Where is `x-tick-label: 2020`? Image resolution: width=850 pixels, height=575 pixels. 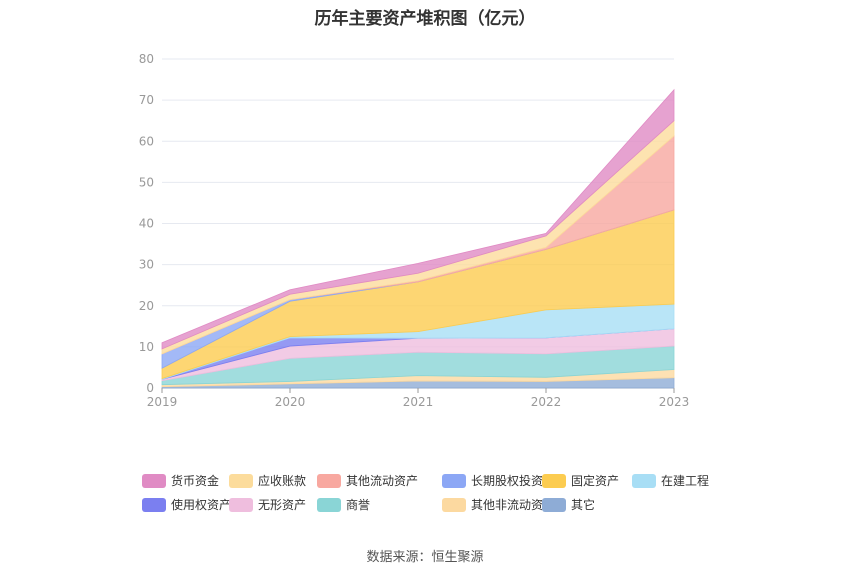 x-tick-label: 2020 is located at coordinates (290, 402).